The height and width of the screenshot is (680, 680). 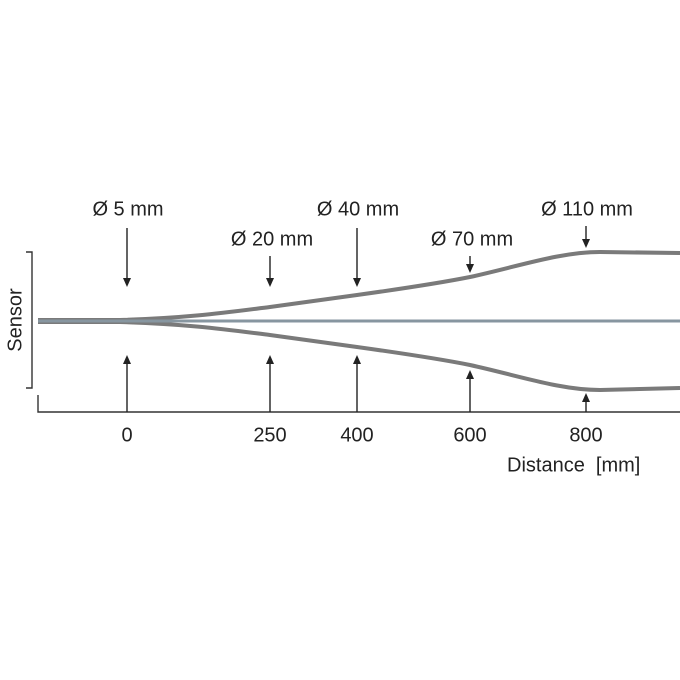 I want to click on distance-label: 400, so click(x=356, y=435).